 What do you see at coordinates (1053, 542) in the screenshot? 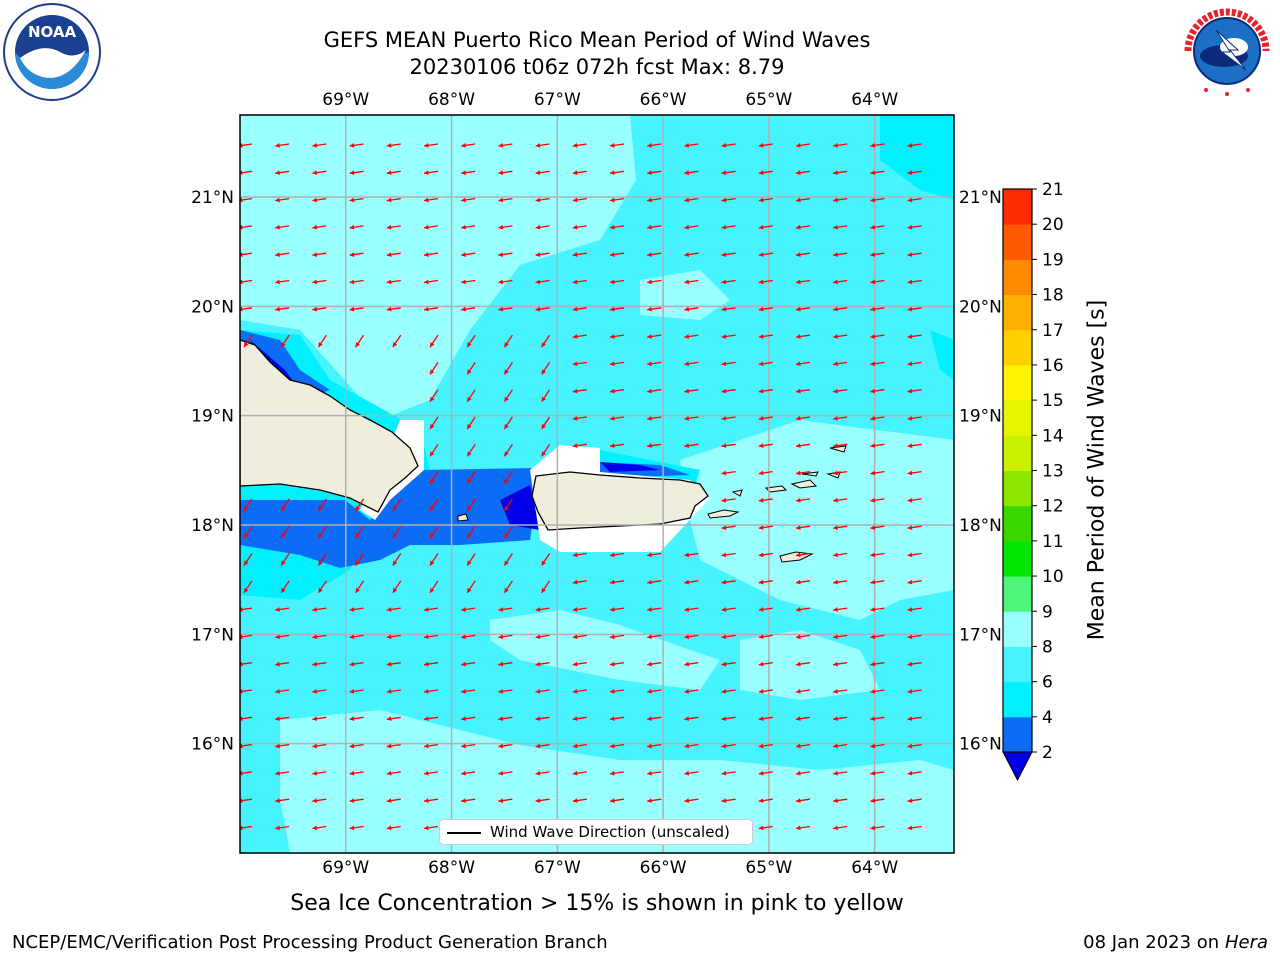
I see `colorbar-tick-label: 11` at bounding box center [1053, 542].